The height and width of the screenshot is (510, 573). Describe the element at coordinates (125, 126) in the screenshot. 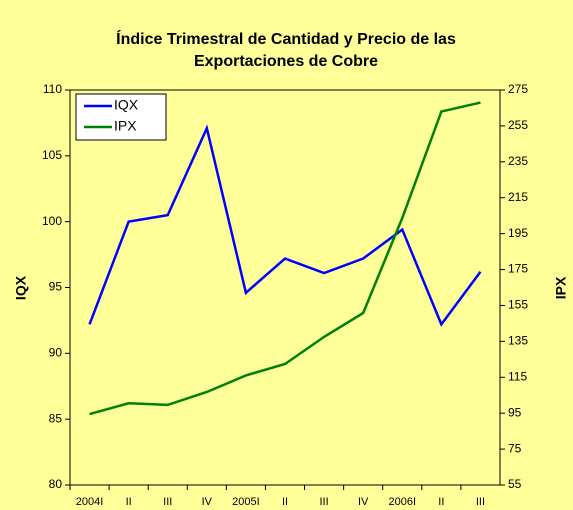

I see `legend-label: IPX` at that location.